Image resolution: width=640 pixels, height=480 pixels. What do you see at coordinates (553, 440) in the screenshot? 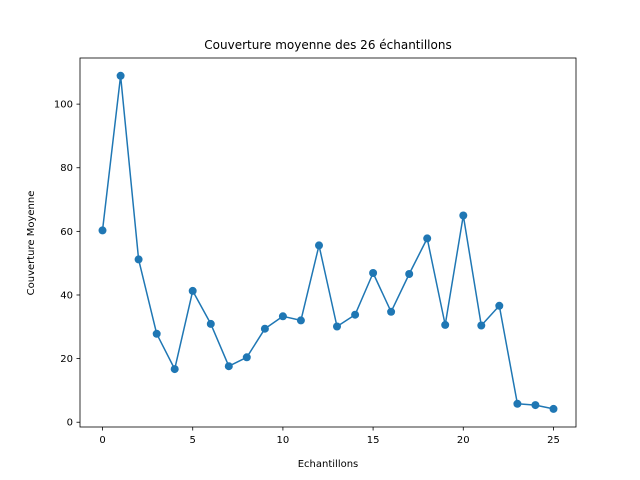
I see `x-tick-label-25: 25` at bounding box center [553, 440].